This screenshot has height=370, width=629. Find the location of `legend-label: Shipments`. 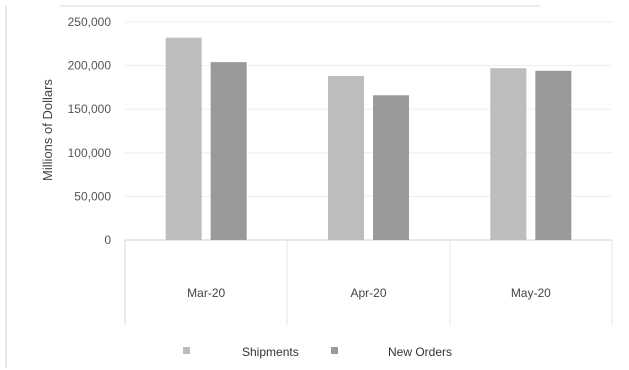

legend-label: Shipments is located at coordinates (270, 352).